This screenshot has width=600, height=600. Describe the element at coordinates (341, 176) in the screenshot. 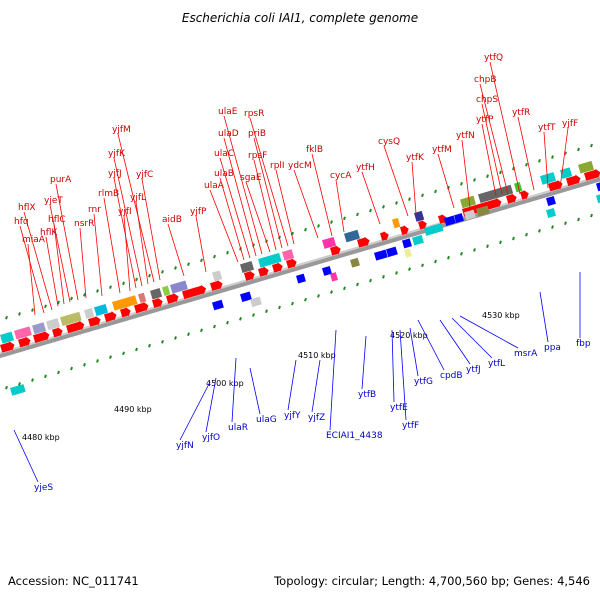

I see `gene-label-forward: cycA` at that location.